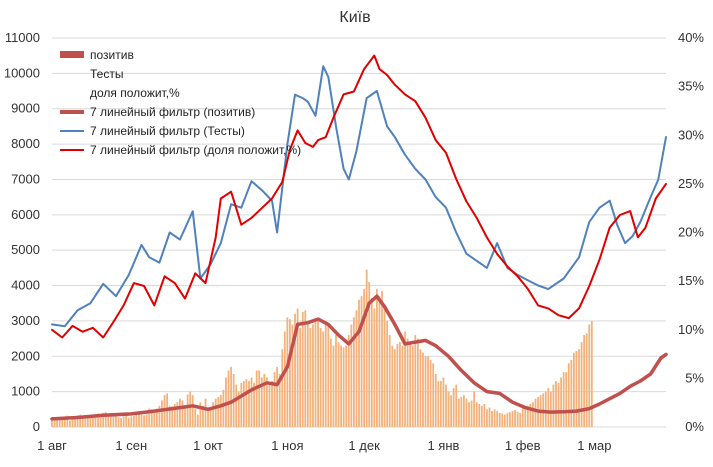 This screenshot has height=467, width=713. I want to click on x-tick-label: 1 фев, so click(523, 445).